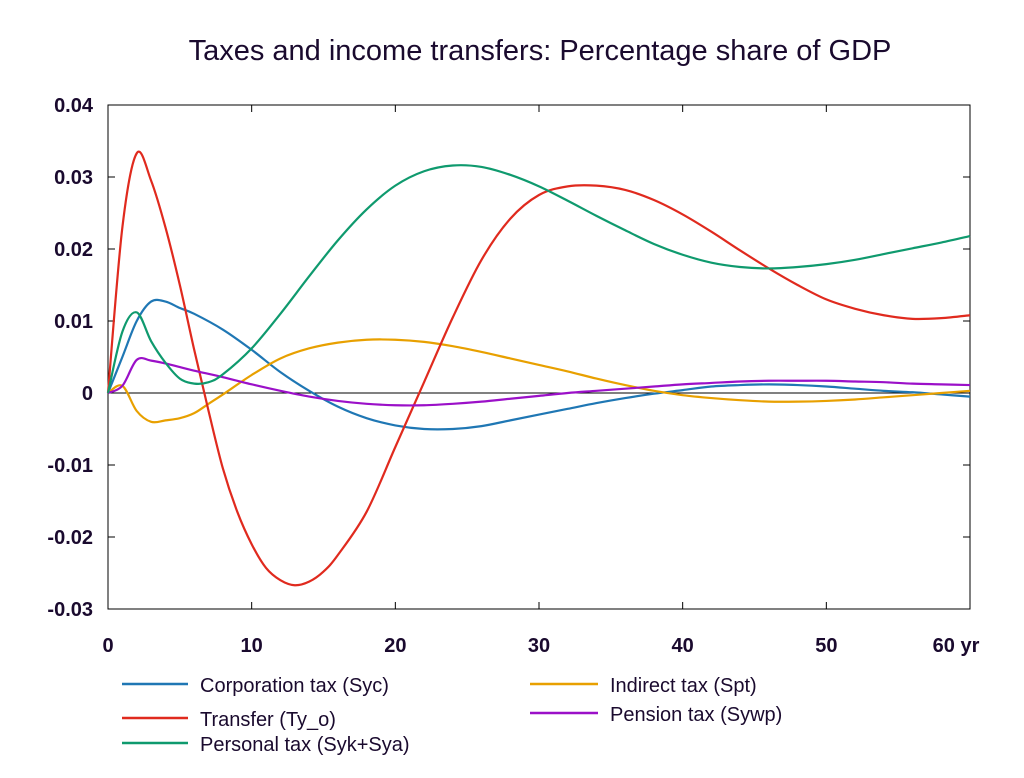  What do you see at coordinates (305, 745) in the screenshot?
I see `legend-label-personal-tax-syk-sya: Personal tax (Syk+Sya)` at bounding box center [305, 745].